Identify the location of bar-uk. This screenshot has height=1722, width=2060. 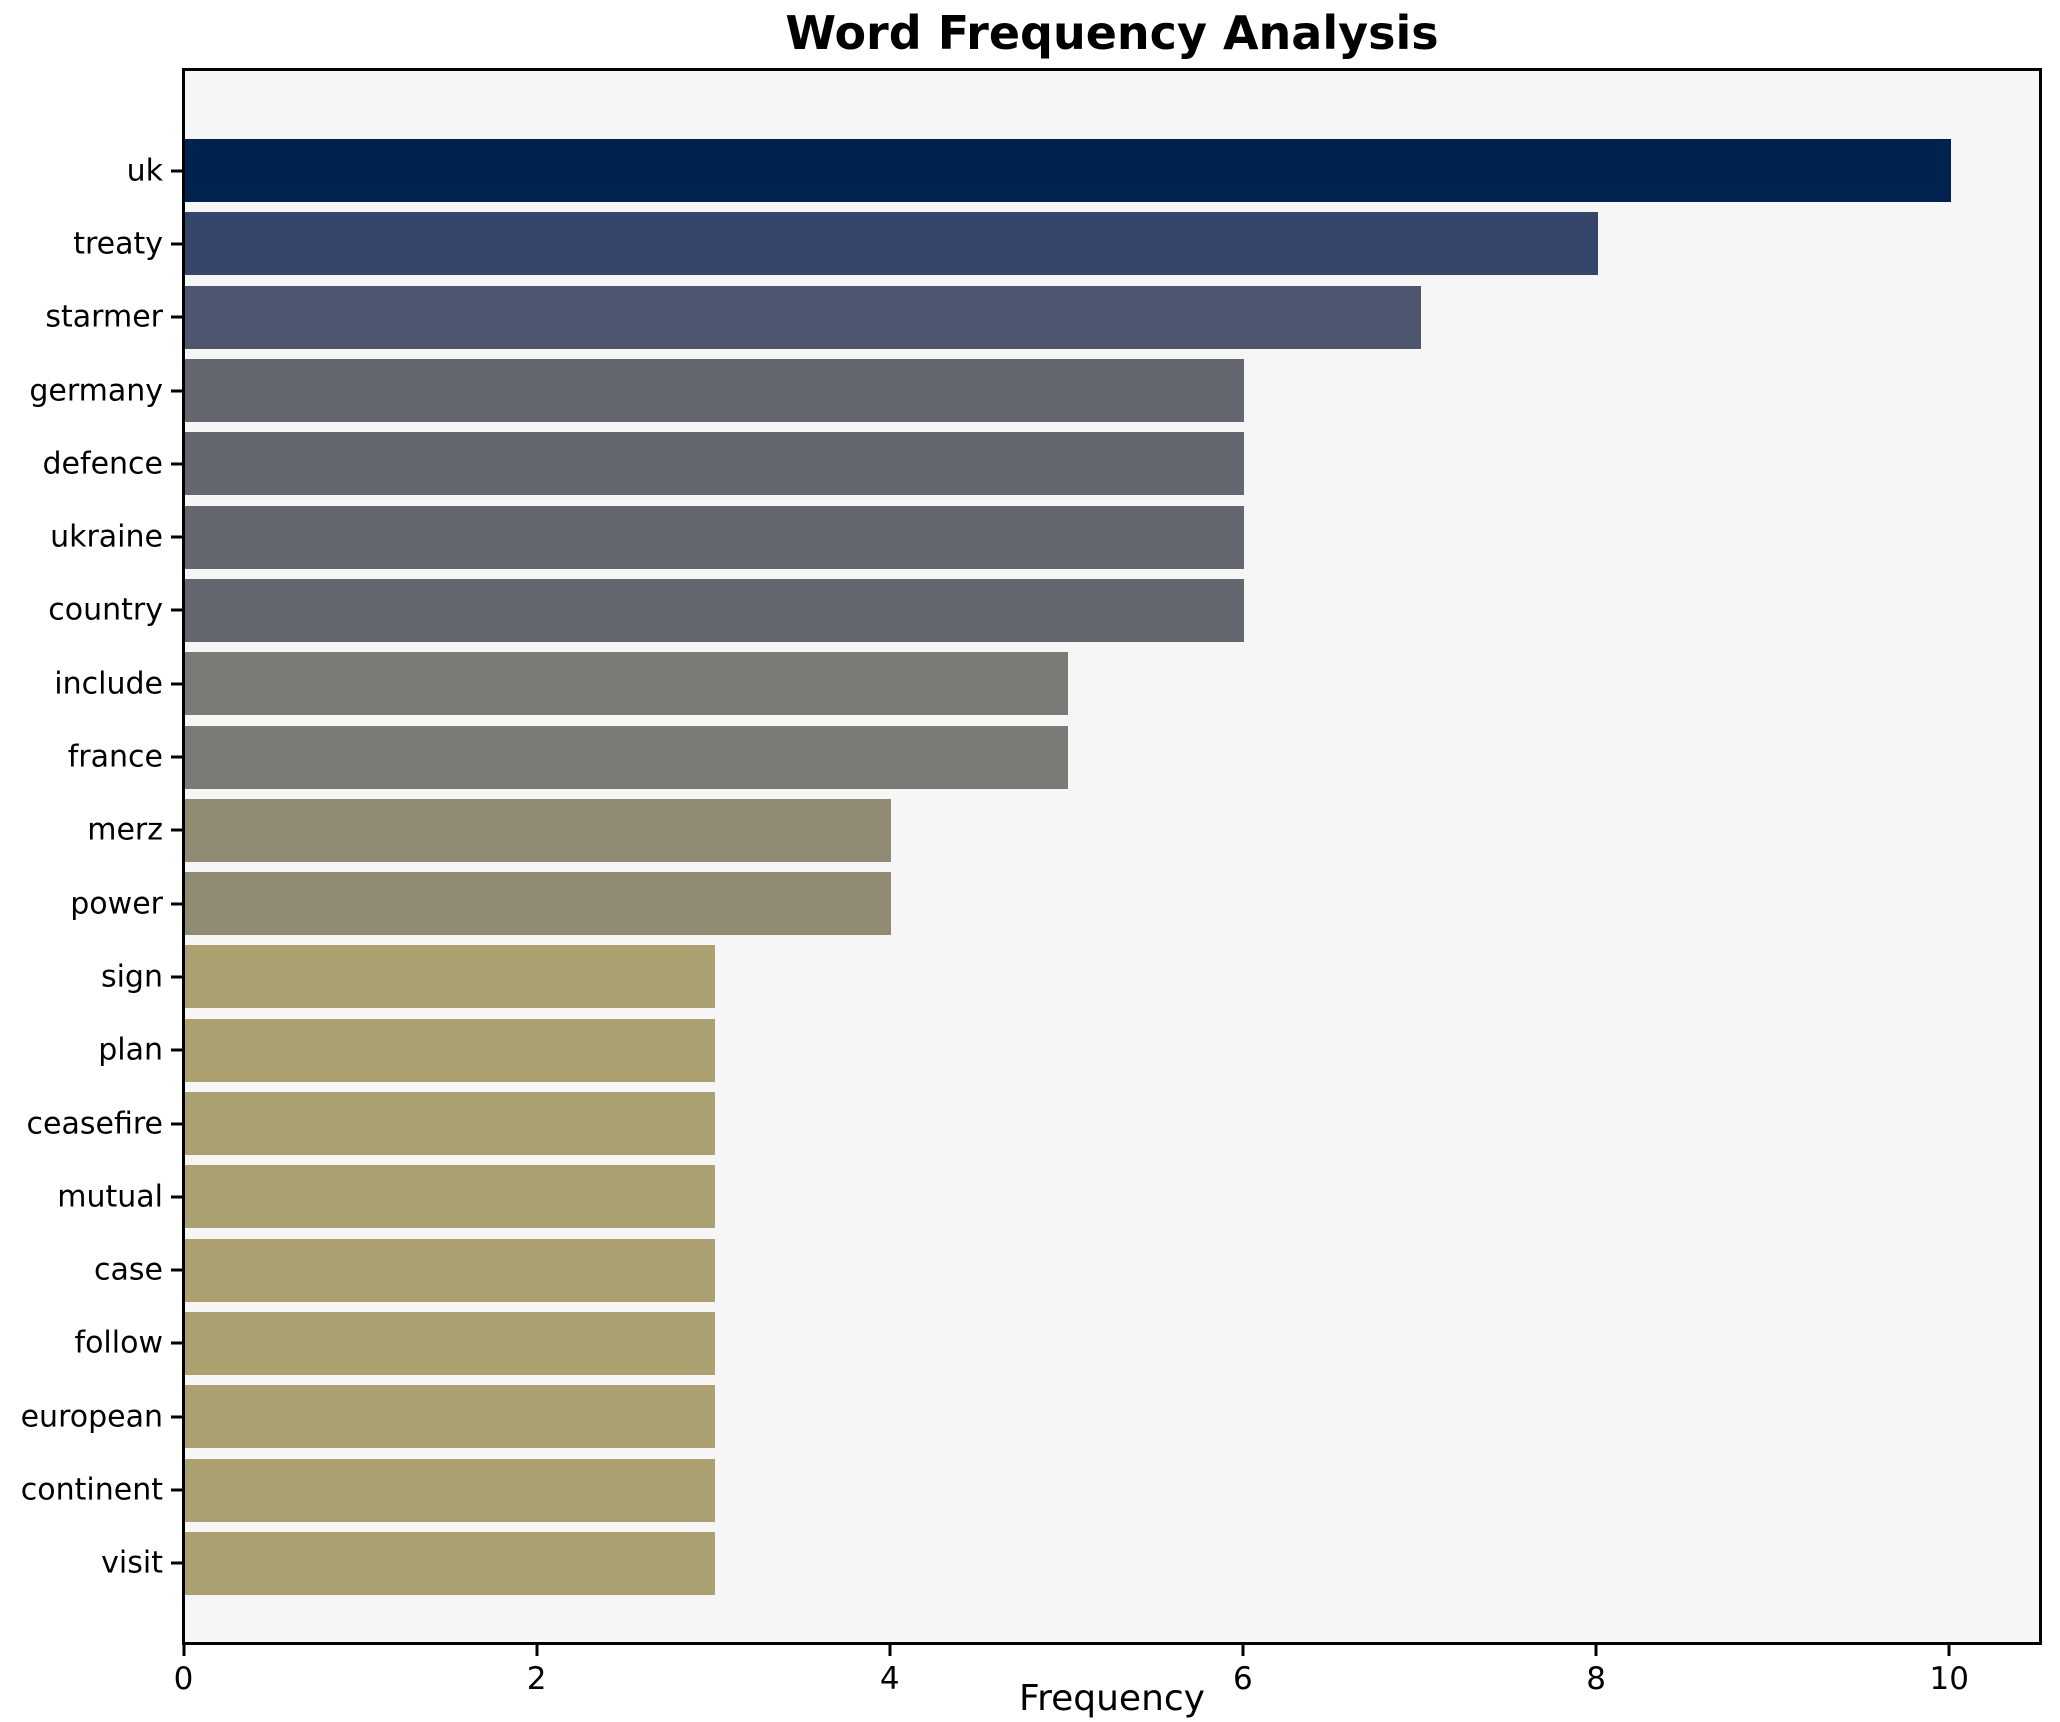
(1068, 170).